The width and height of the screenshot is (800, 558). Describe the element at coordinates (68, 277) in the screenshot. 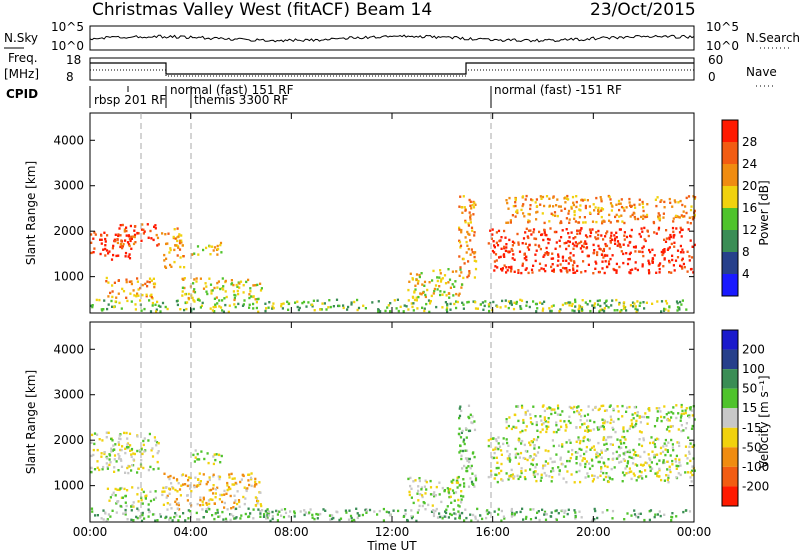

I see `range-tick-label: 1000` at that location.